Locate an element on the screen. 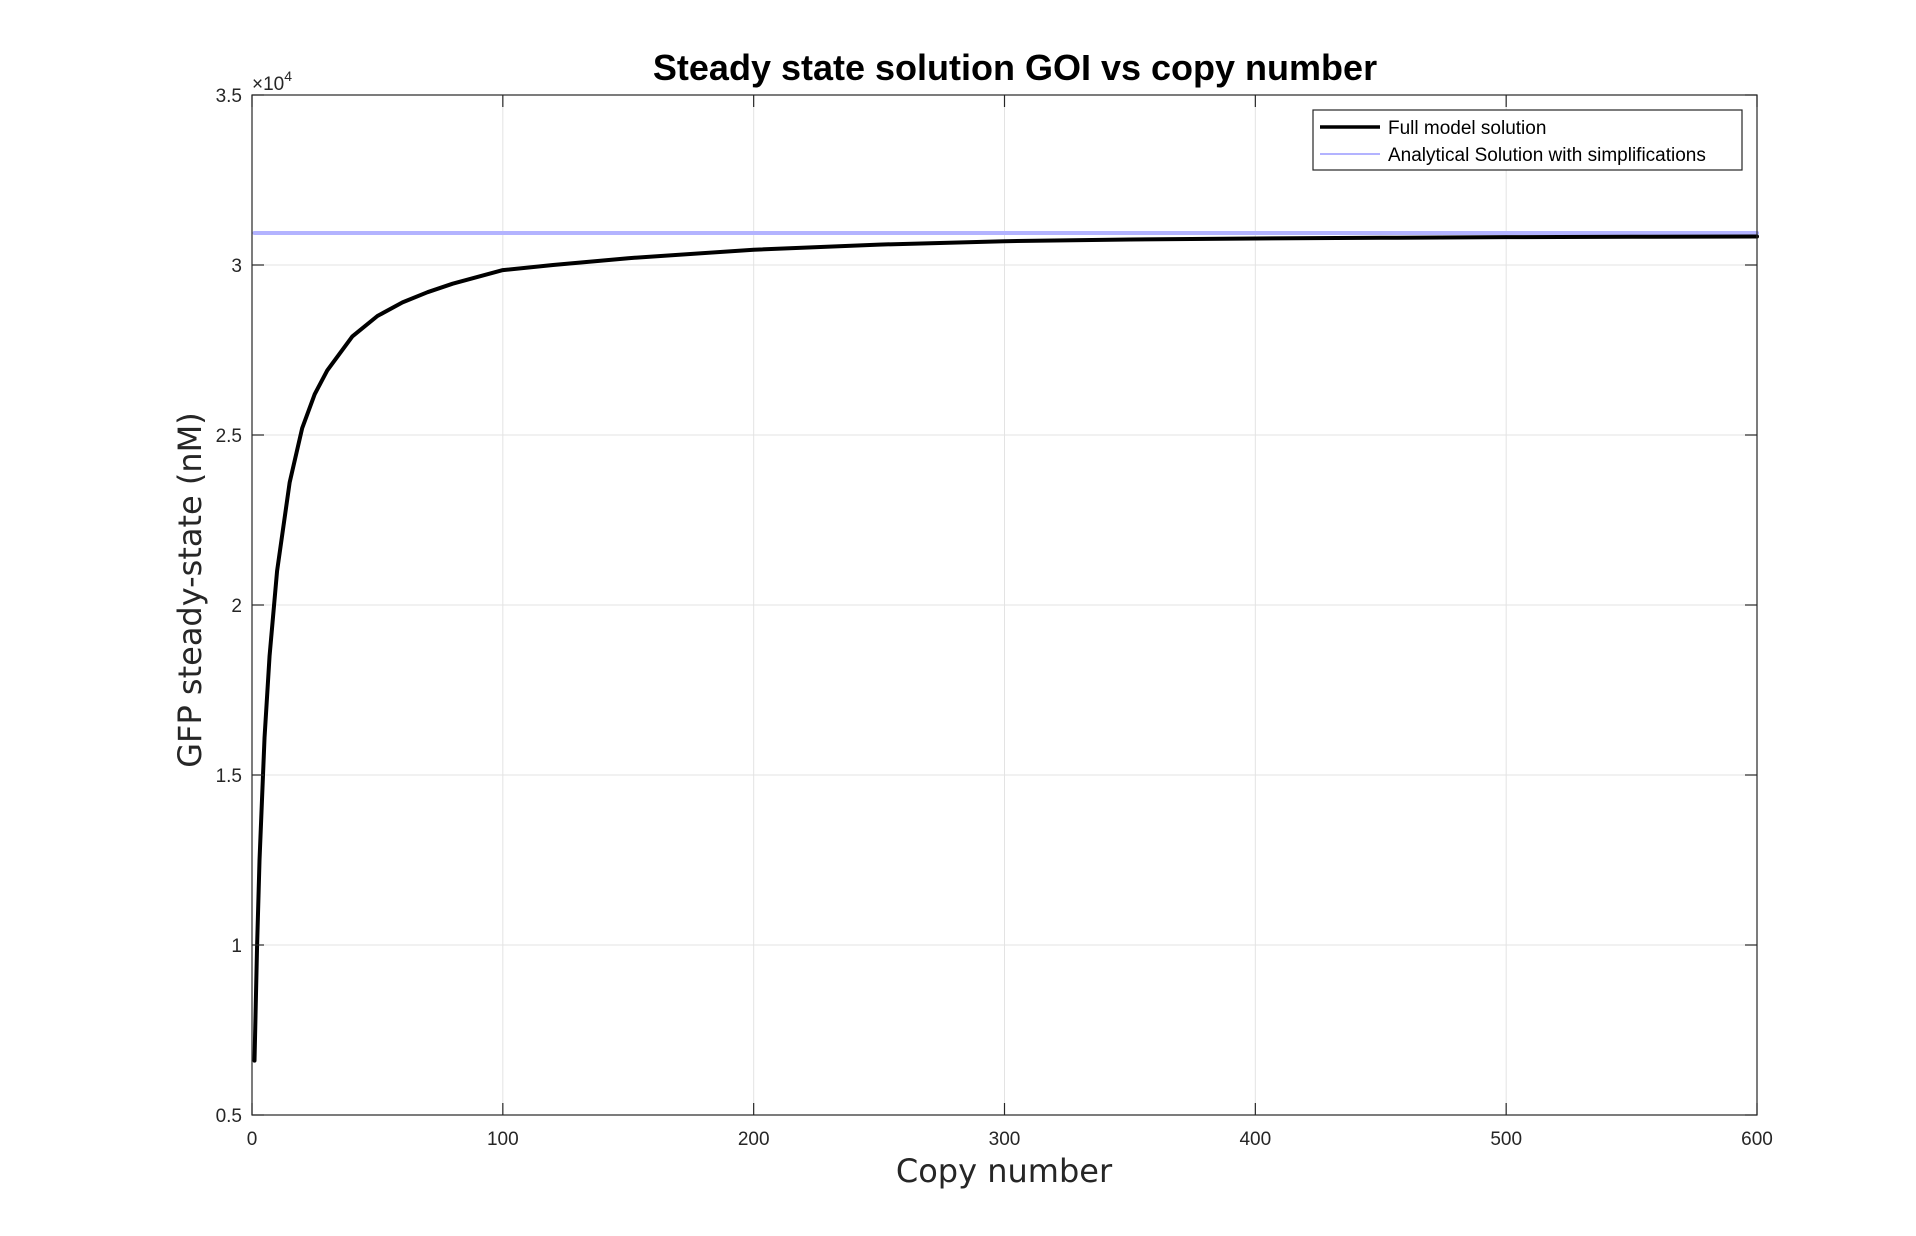 The image size is (1916, 1236). y-multiplier: ×10⁴ is located at coordinates (272, 81).